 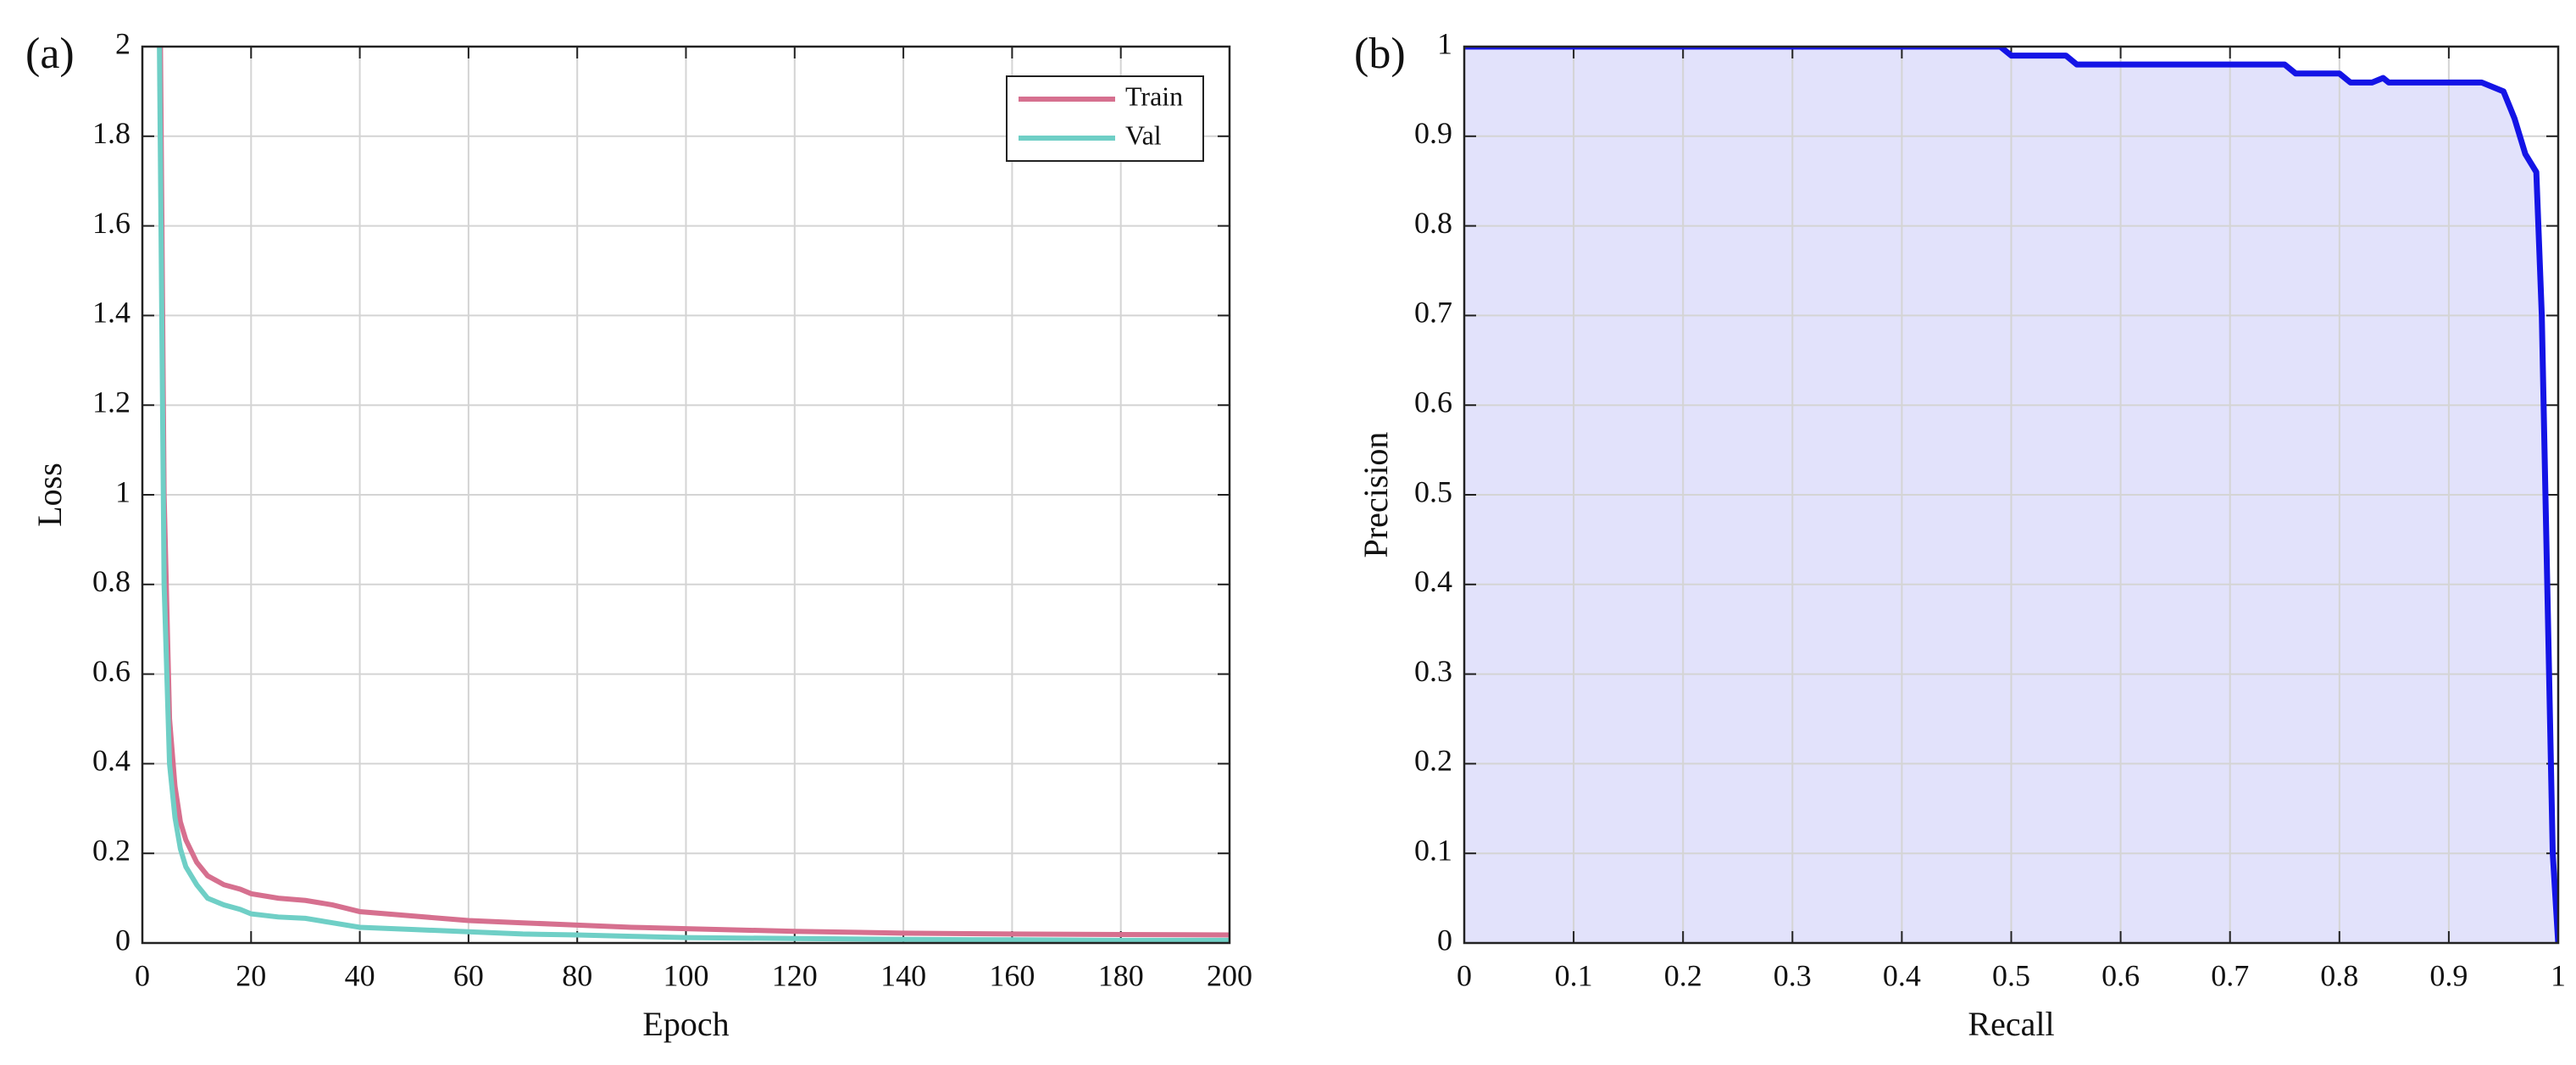 What do you see at coordinates (685, 1024) in the screenshot?
I see `x-axis-label: Epoch` at bounding box center [685, 1024].